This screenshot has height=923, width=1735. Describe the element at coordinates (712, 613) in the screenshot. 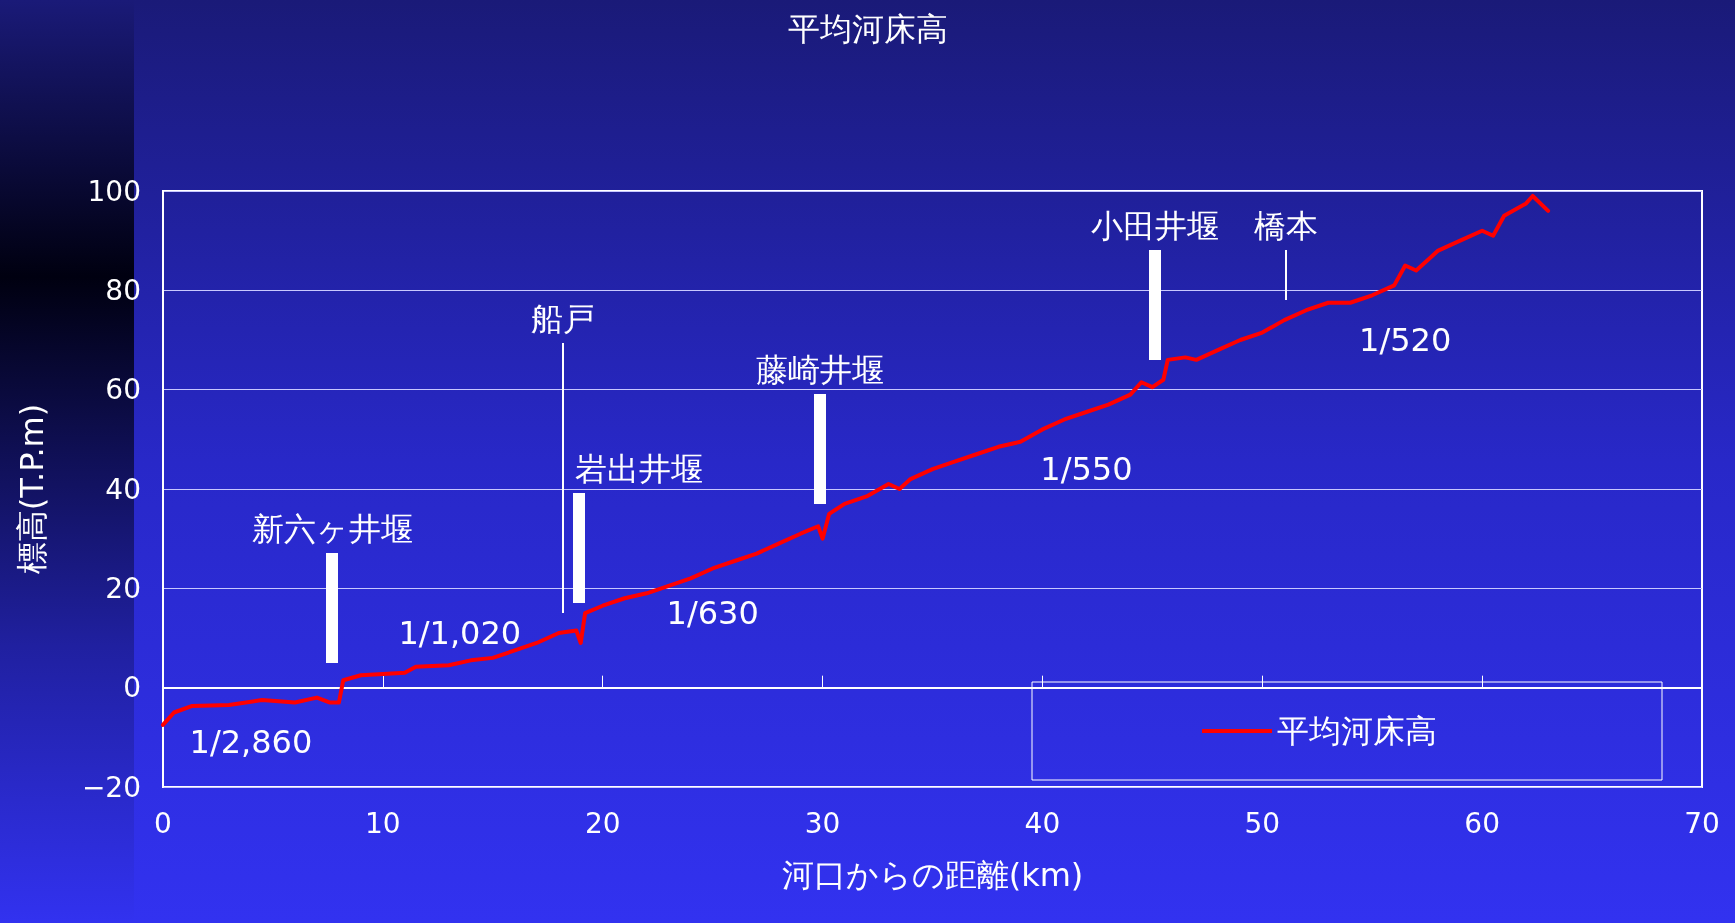

I see `annotation: 1/630` at that location.